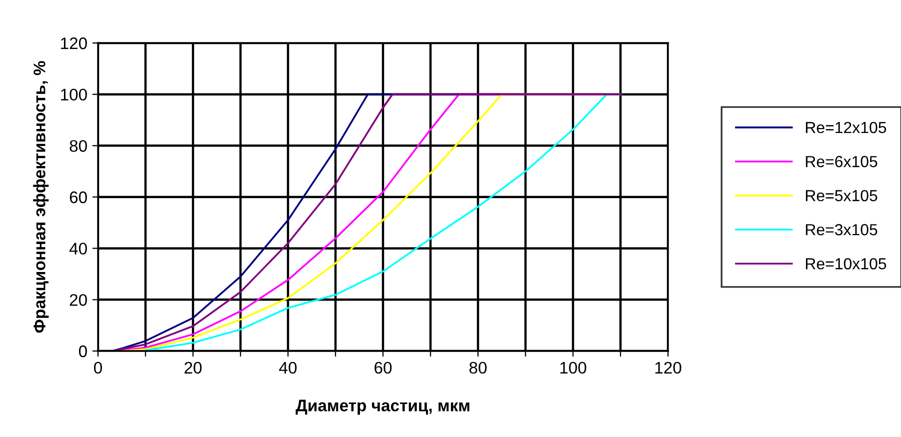  I want to click on y-tick-label: 0, so click(82, 351).